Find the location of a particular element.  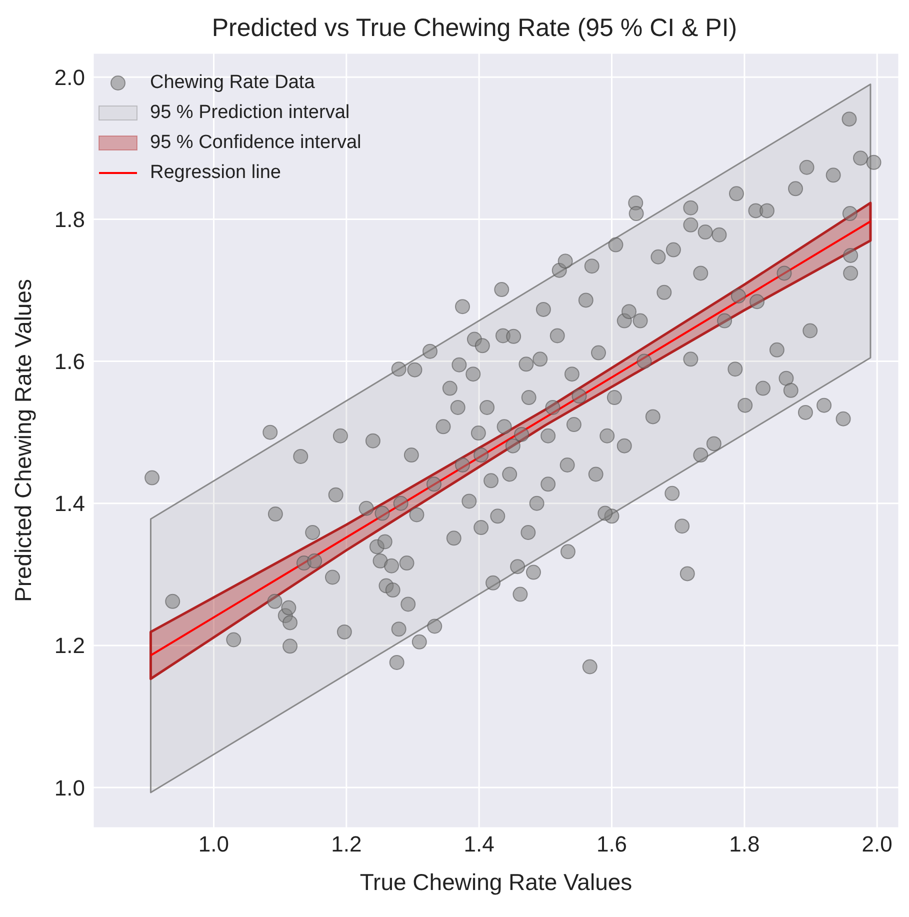

y-tick-label: 1.0 is located at coordinates (69, 787).